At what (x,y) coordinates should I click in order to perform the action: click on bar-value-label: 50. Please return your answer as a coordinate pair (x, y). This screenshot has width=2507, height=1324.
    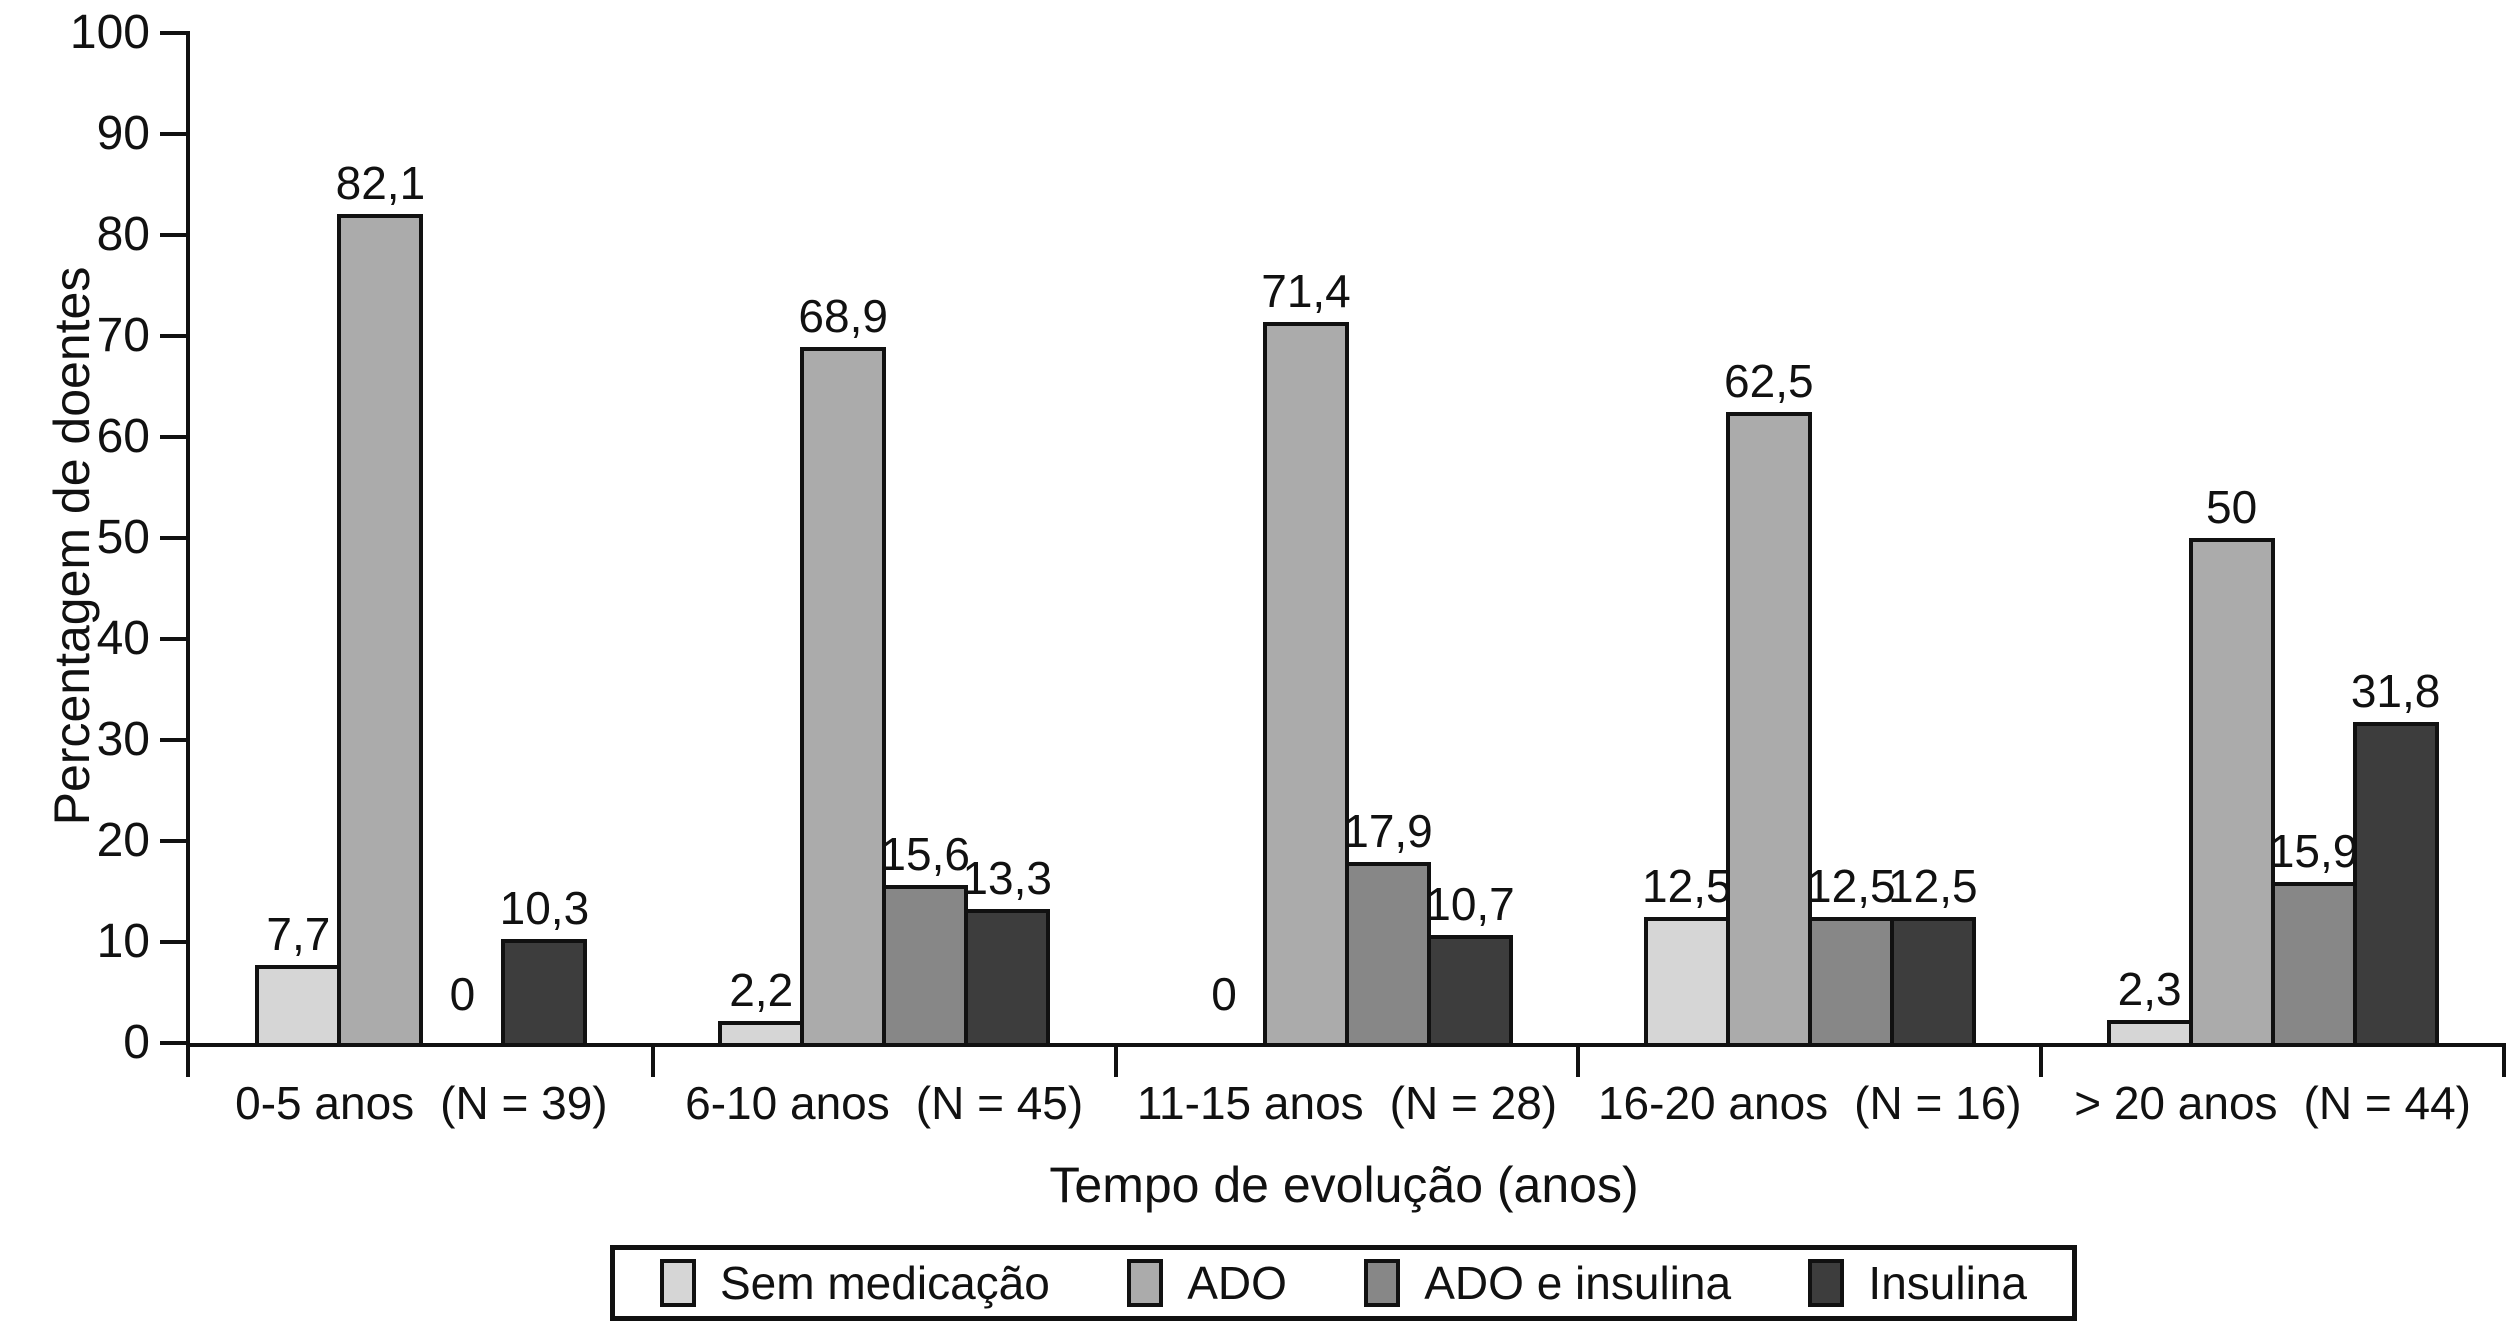
    Looking at the image, I should click on (2232, 507).